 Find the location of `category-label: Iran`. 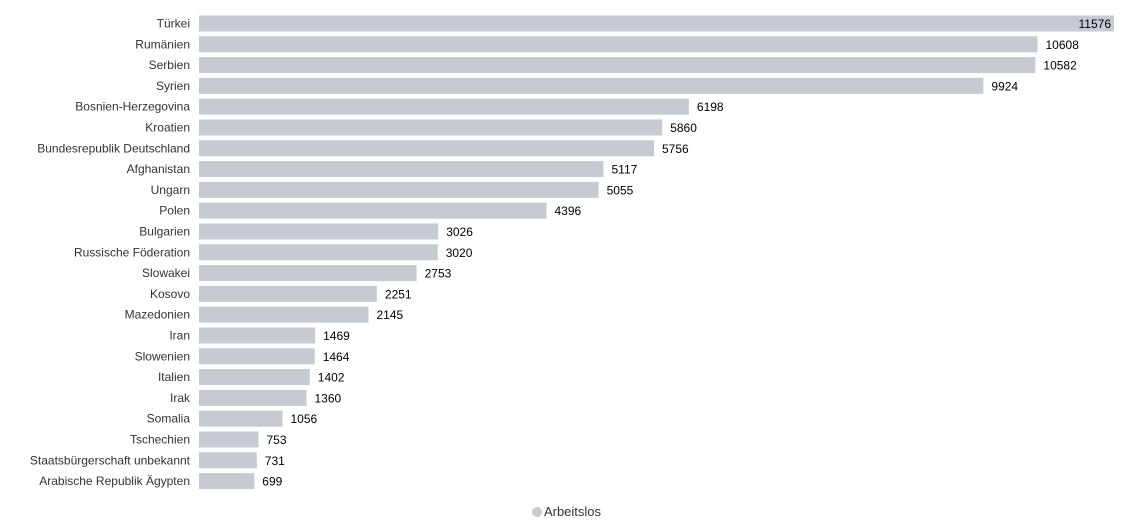

category-label: Iran is located at coordinates (179, 336).